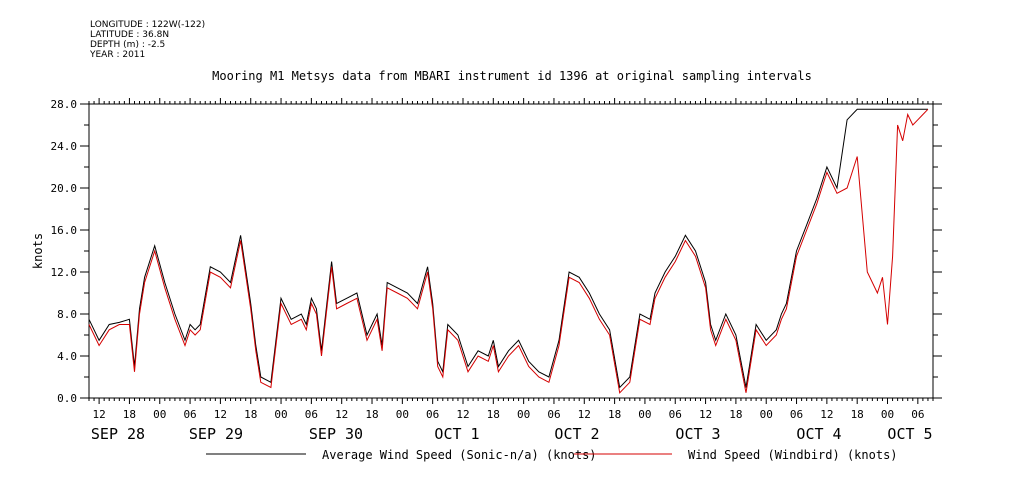  I want to click on x-day-label: OCT 3, so click(697, 434).